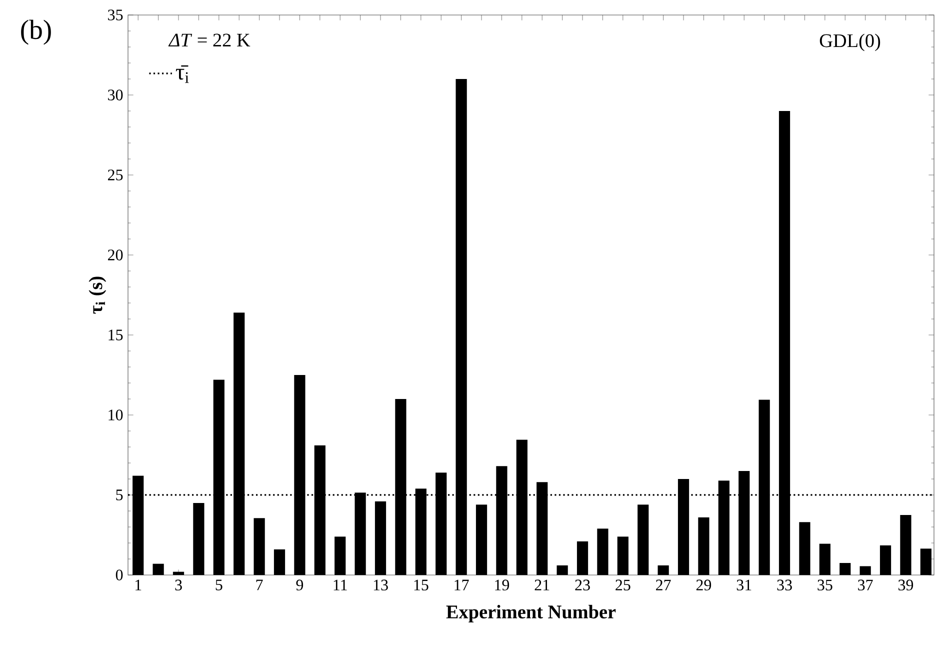 The image size is (936, 649). I want to click on x-tick-label: 27, so click(663, 585).